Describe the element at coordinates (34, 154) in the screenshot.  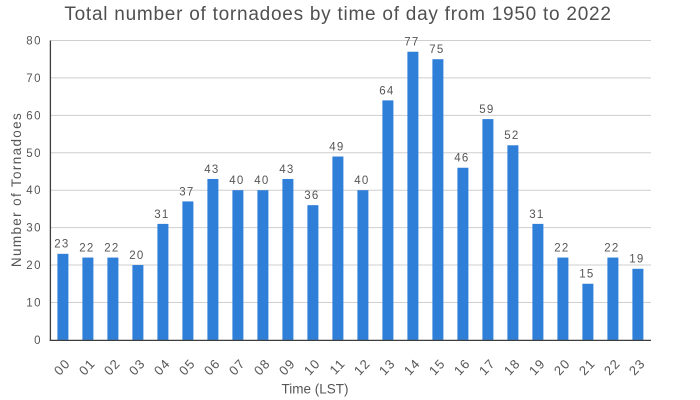
I see `svg-text: 50` at that location.